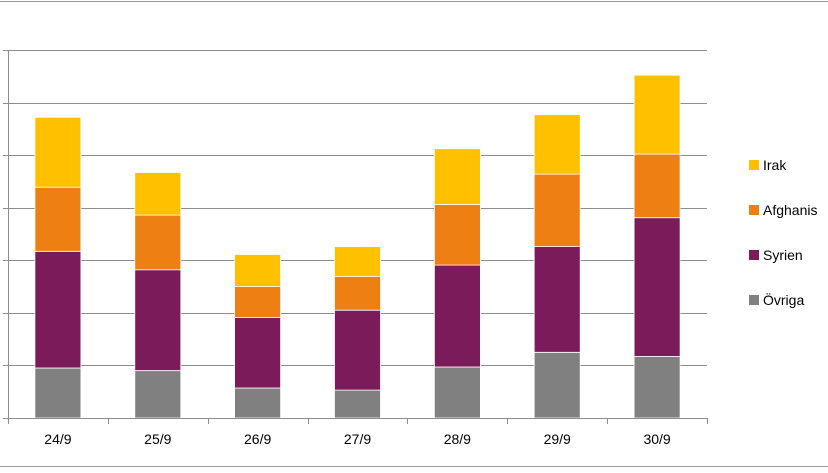  What do you see at coordinates (783, 255) in the screenshot?
I see `legend-label: Syrien` at bounding box center [783, 255].